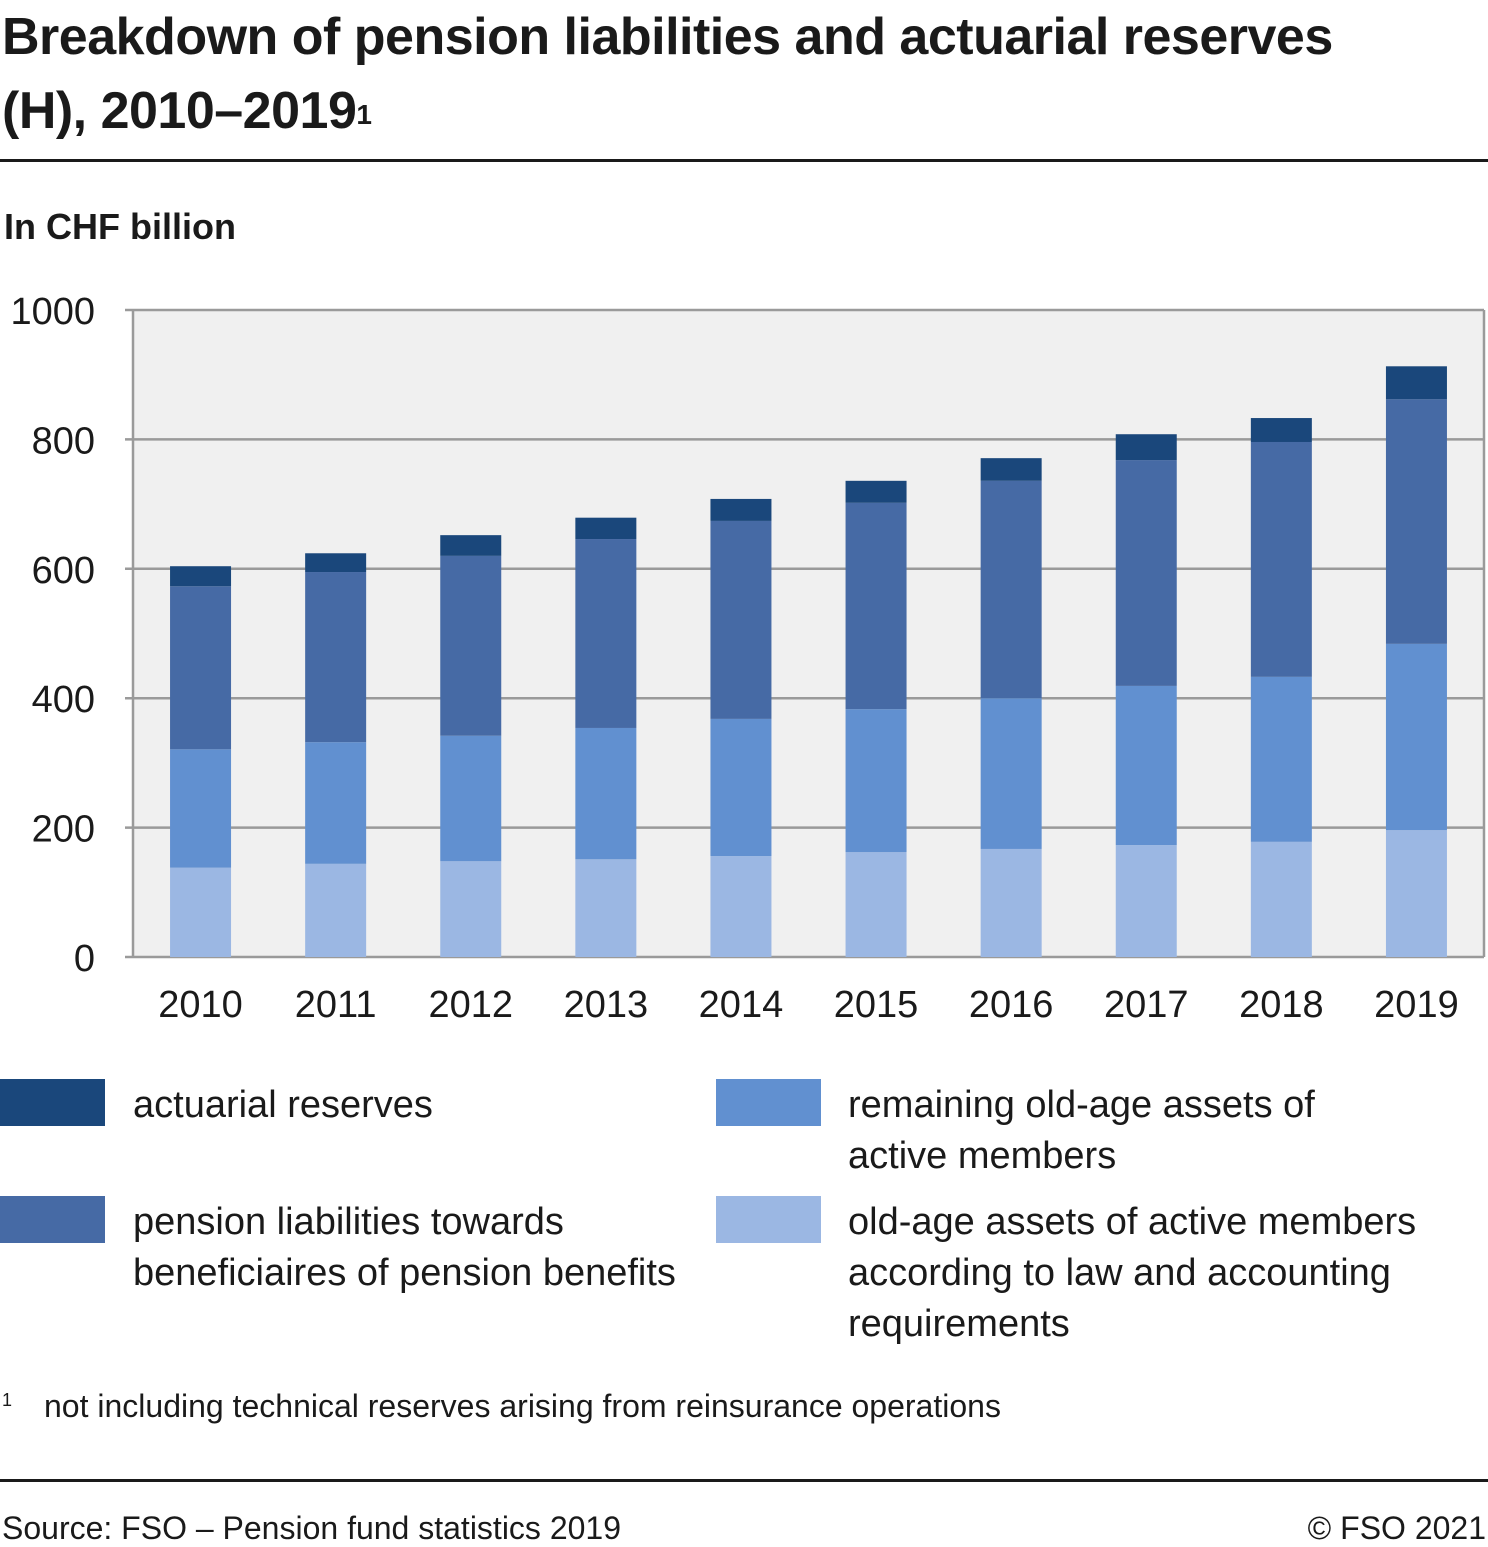 The width and height of the screenshot is (1488, 1547). What do you see at coordinates (606, 1005) in the screenshot?
I see `x-tick-label: 2013` at bounding box center [606, 1005].